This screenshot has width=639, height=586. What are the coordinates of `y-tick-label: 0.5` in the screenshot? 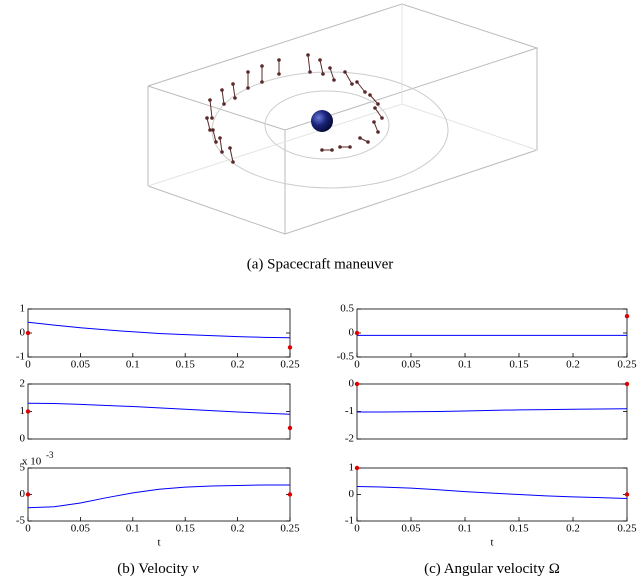 It's located at (347, 309).